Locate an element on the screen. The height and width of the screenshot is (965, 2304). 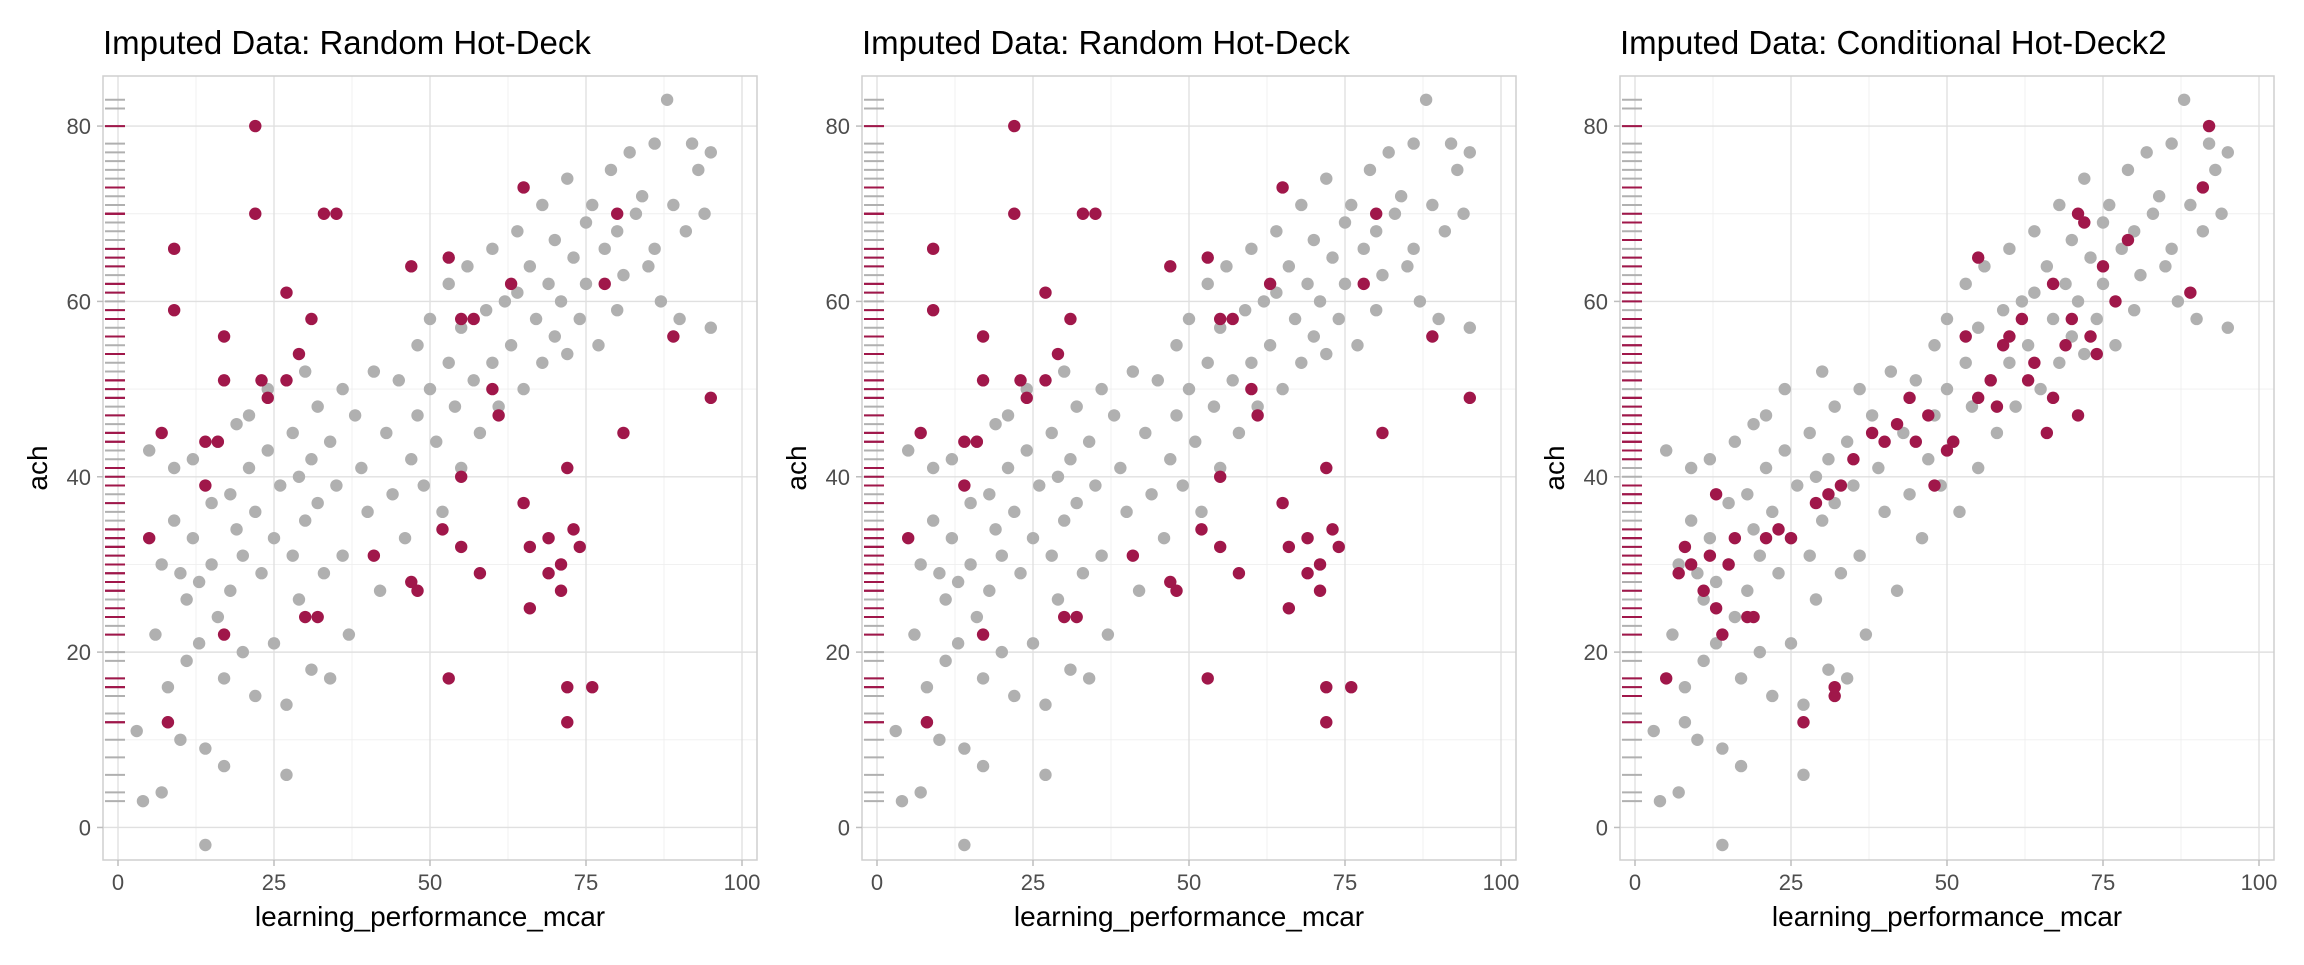
y-tick-label: 0 is located at coordinates (85, 827).